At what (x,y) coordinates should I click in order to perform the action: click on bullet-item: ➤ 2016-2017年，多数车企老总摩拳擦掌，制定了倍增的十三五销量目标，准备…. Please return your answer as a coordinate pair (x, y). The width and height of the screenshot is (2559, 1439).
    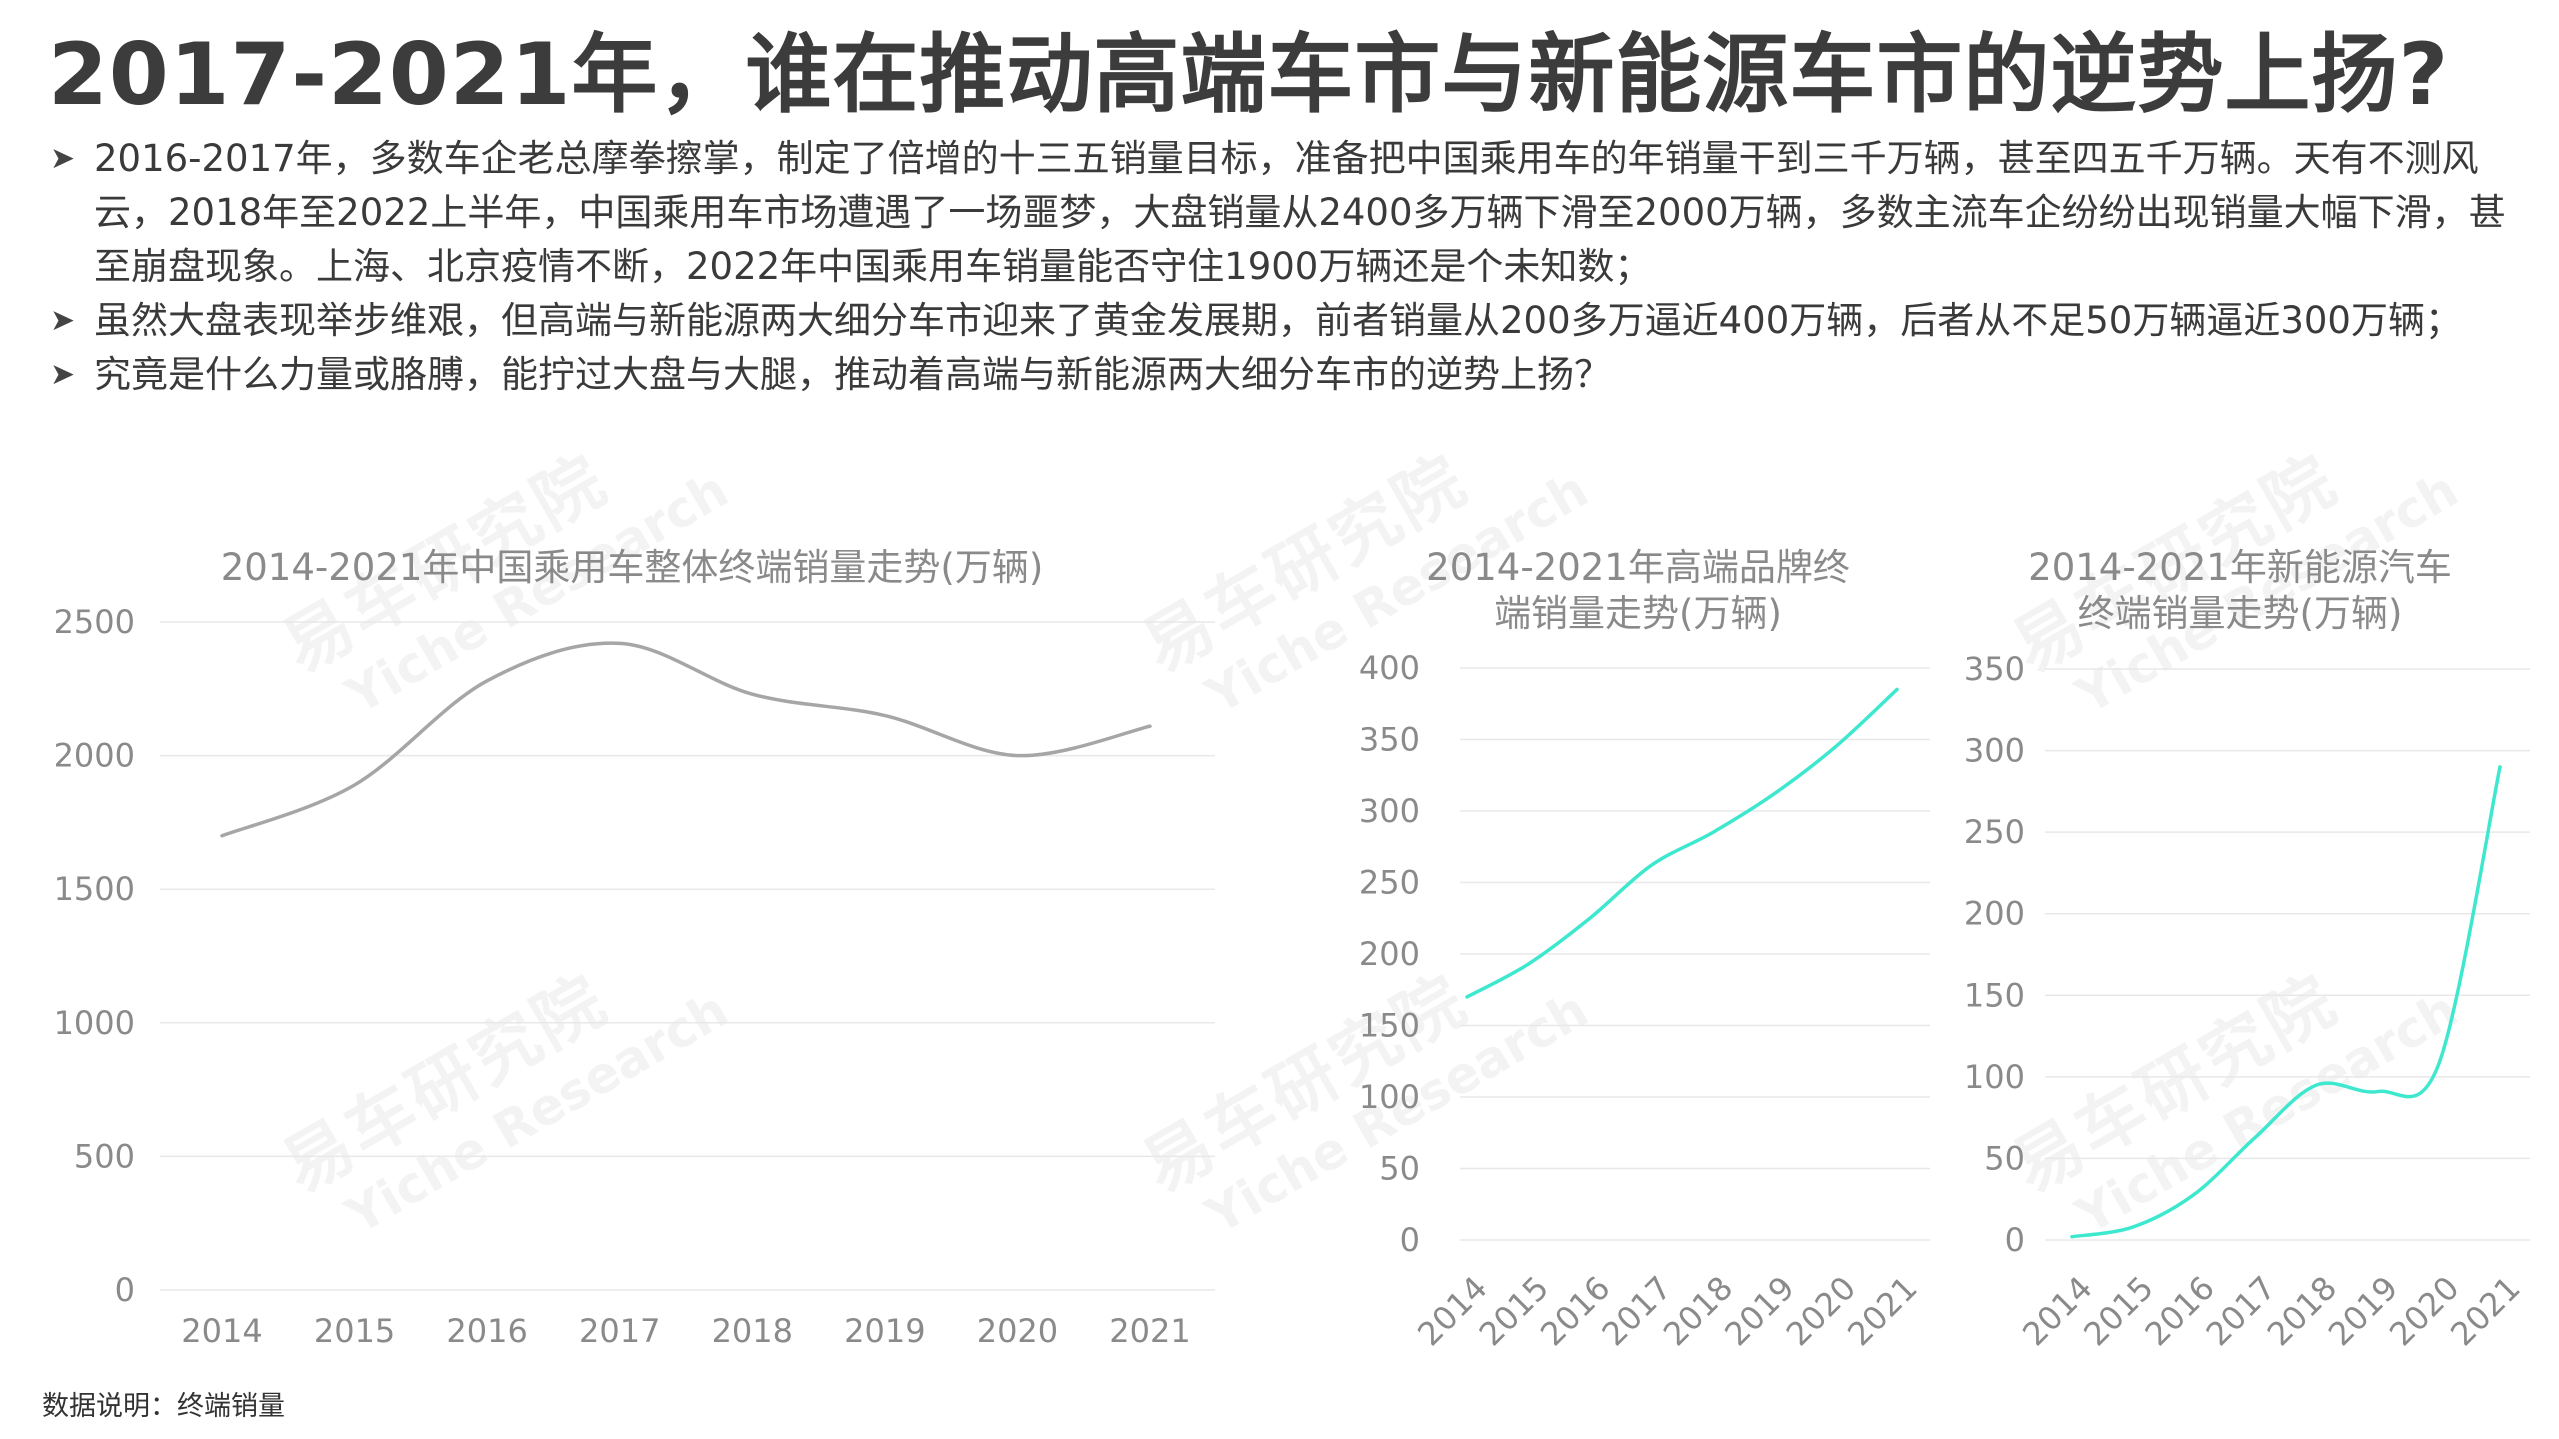
    Looking at the image, I should click on (1285, 213).